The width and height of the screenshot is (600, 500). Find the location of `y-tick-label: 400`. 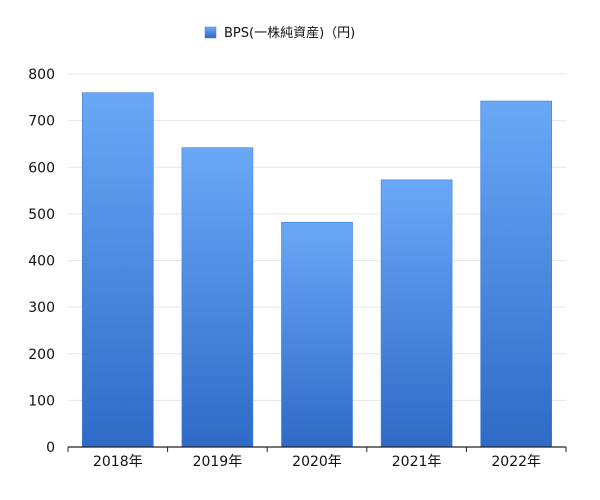

y-tick-label: 400 is located at coordinates (41, 262).